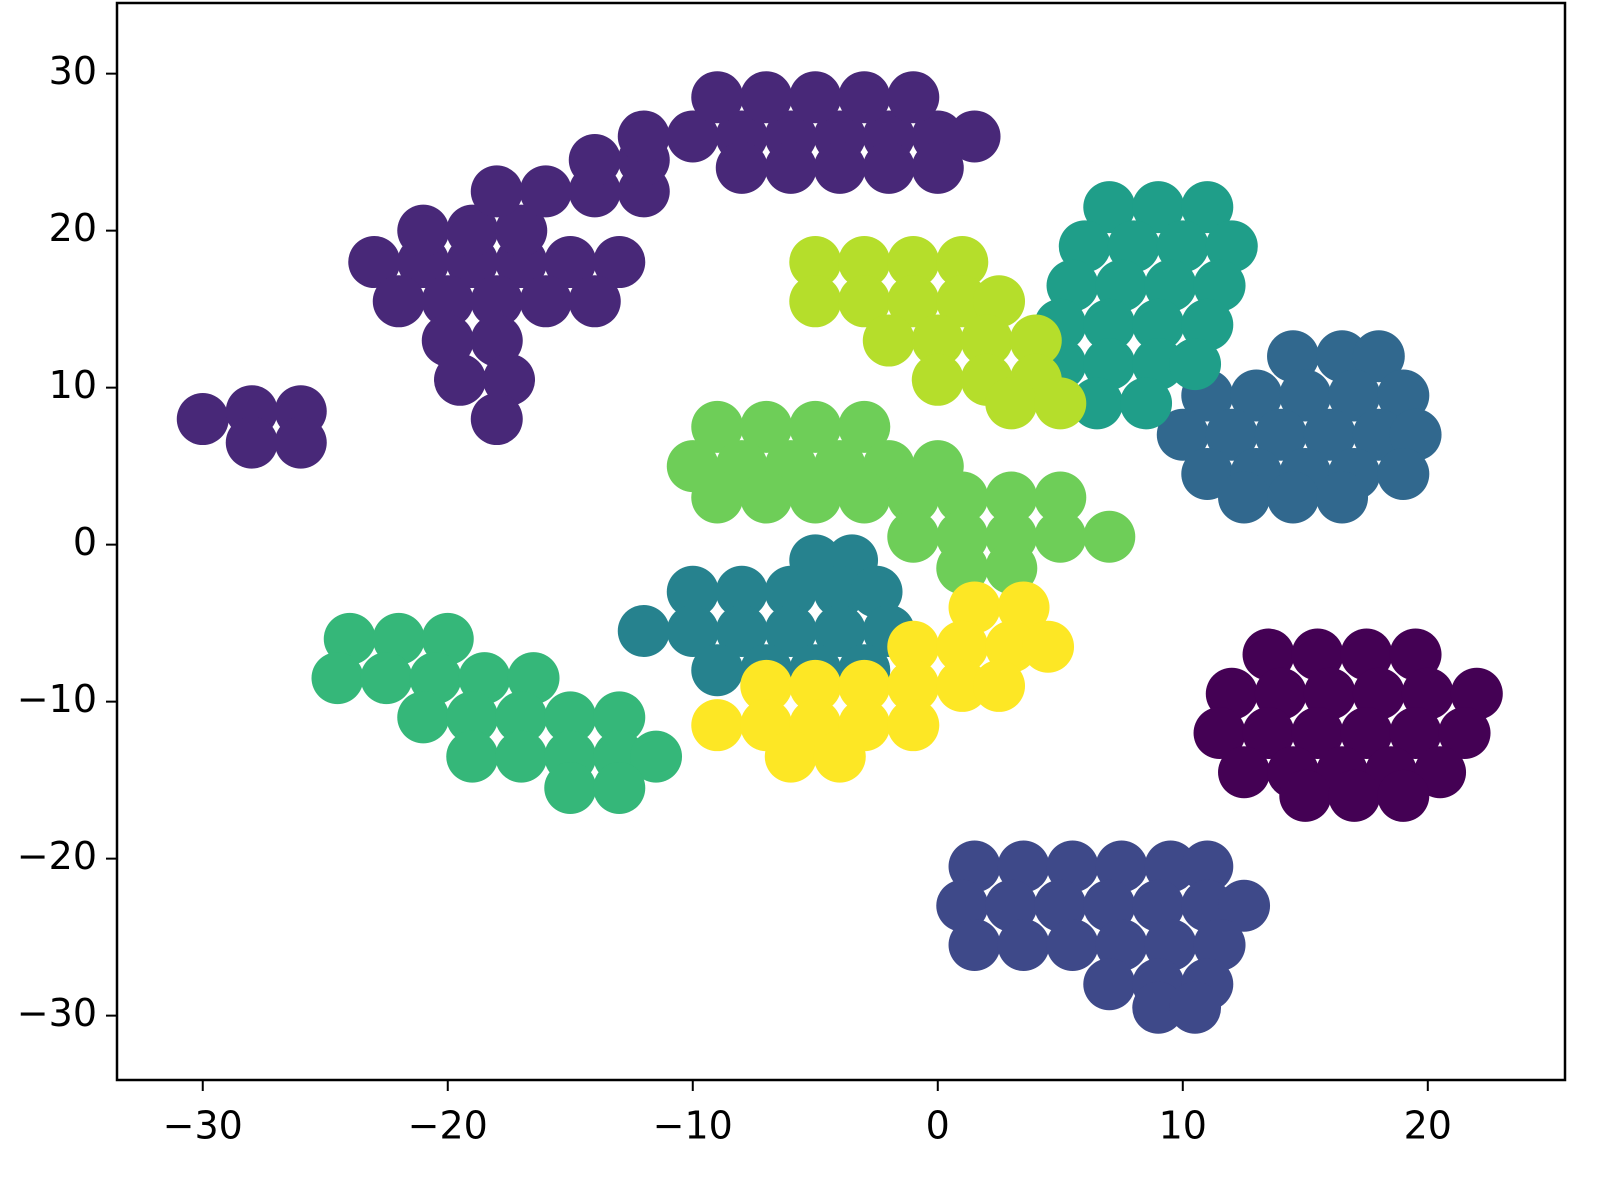 The width and height of the screenshot is (1611, 1185). What do you see at coordinates (73, 71) in the screenshot?
I see `y-tick-label: 30` at bounding box center [73, 71].